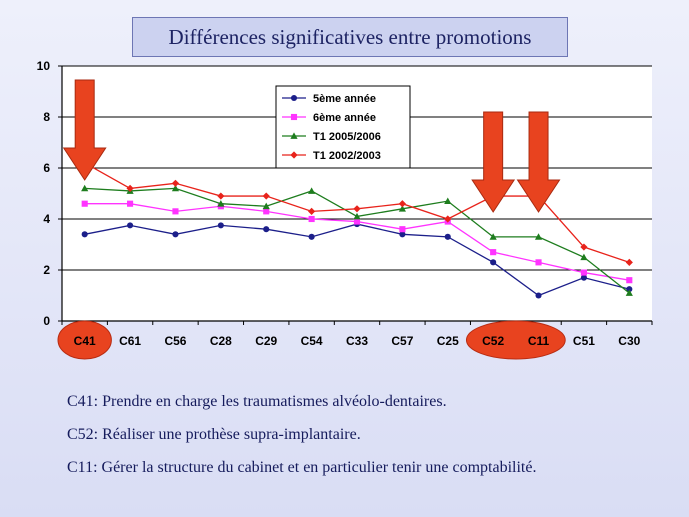  What do you see at coordinates (538, 295) in the screenshot?
I see `series-1-point-C11` at bounding box center [538, 295].